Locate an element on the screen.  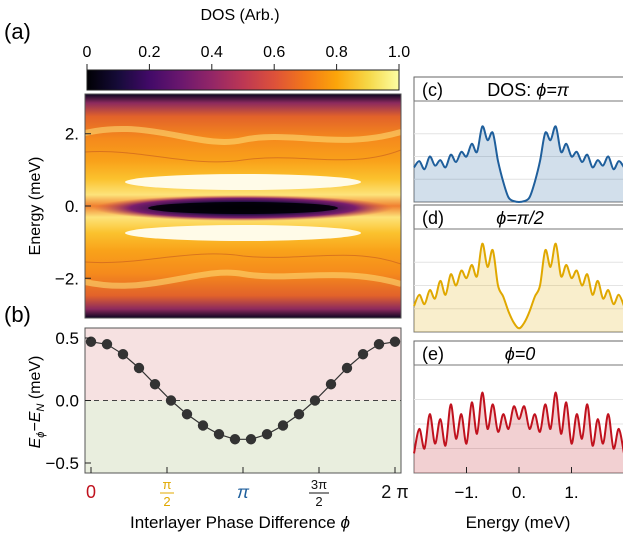
panel-label-b: (b) is located at coordinates (17, 314).